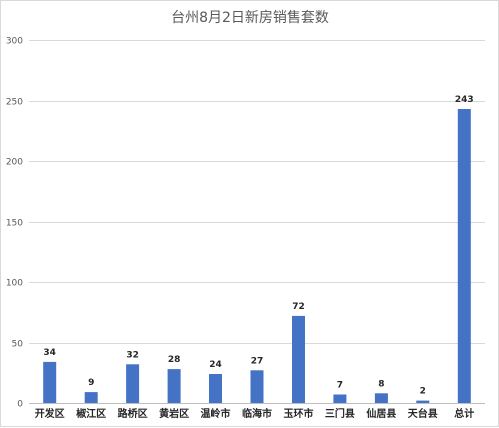 Image resolution: width=499 pixels, height=428 pixels. I want to click on data-label: 34, so click(49, 353).